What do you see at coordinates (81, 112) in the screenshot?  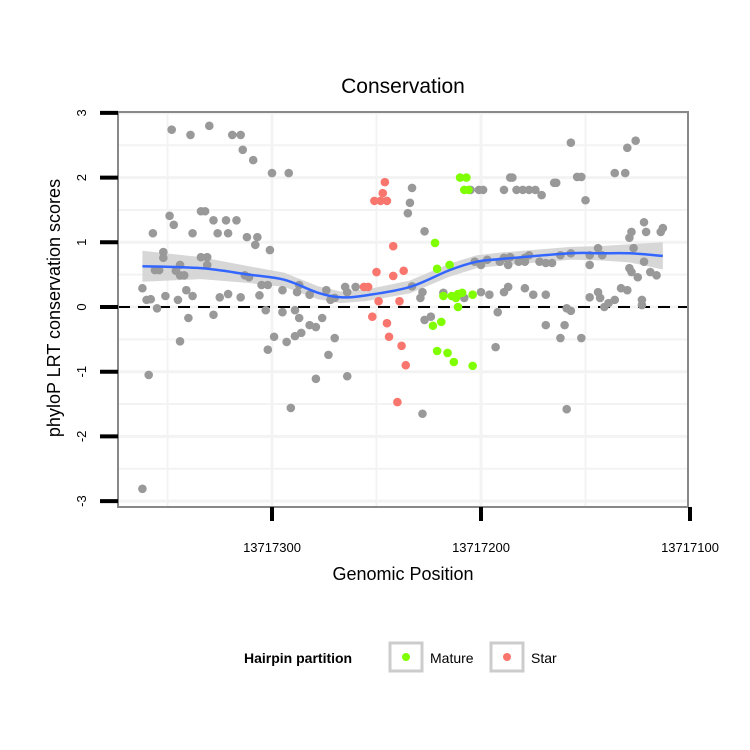 I see `y-tick-label: 3` at bounding box center [81, 112].